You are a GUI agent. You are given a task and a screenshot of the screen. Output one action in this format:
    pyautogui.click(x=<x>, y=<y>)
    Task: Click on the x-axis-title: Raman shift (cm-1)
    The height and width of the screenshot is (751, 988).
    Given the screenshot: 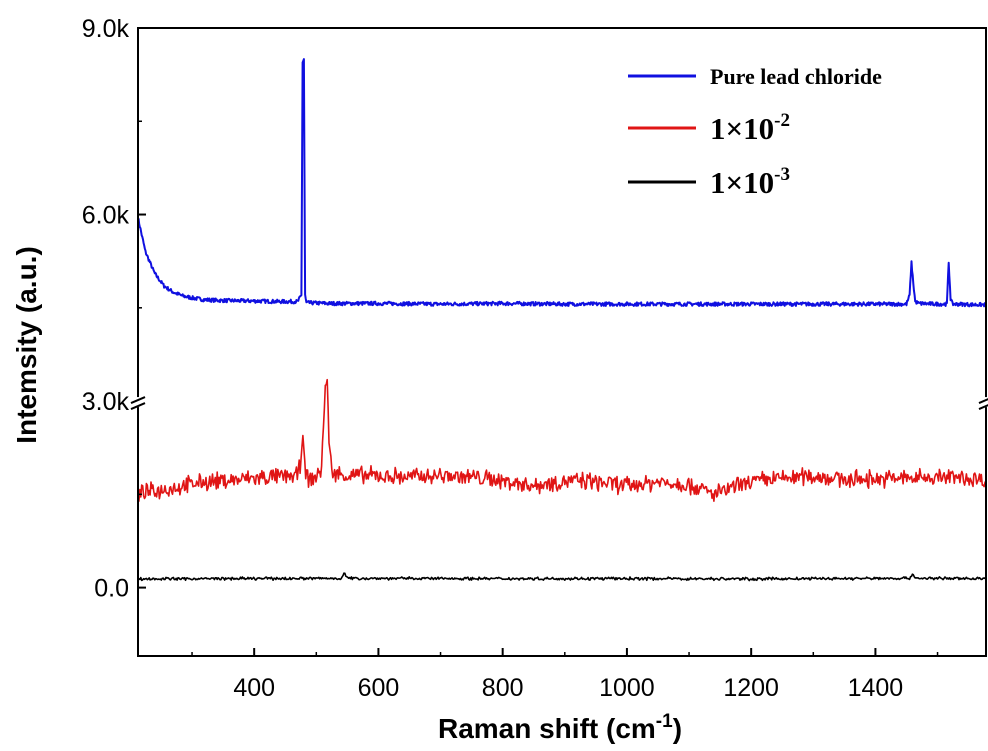 What is the action you would take?
    pyautogui.click(x=560, y=727)
    